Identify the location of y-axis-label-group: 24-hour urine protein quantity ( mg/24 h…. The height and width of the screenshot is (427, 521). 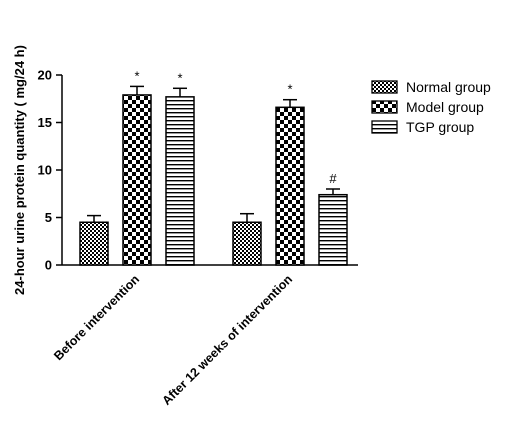
(19, 170).